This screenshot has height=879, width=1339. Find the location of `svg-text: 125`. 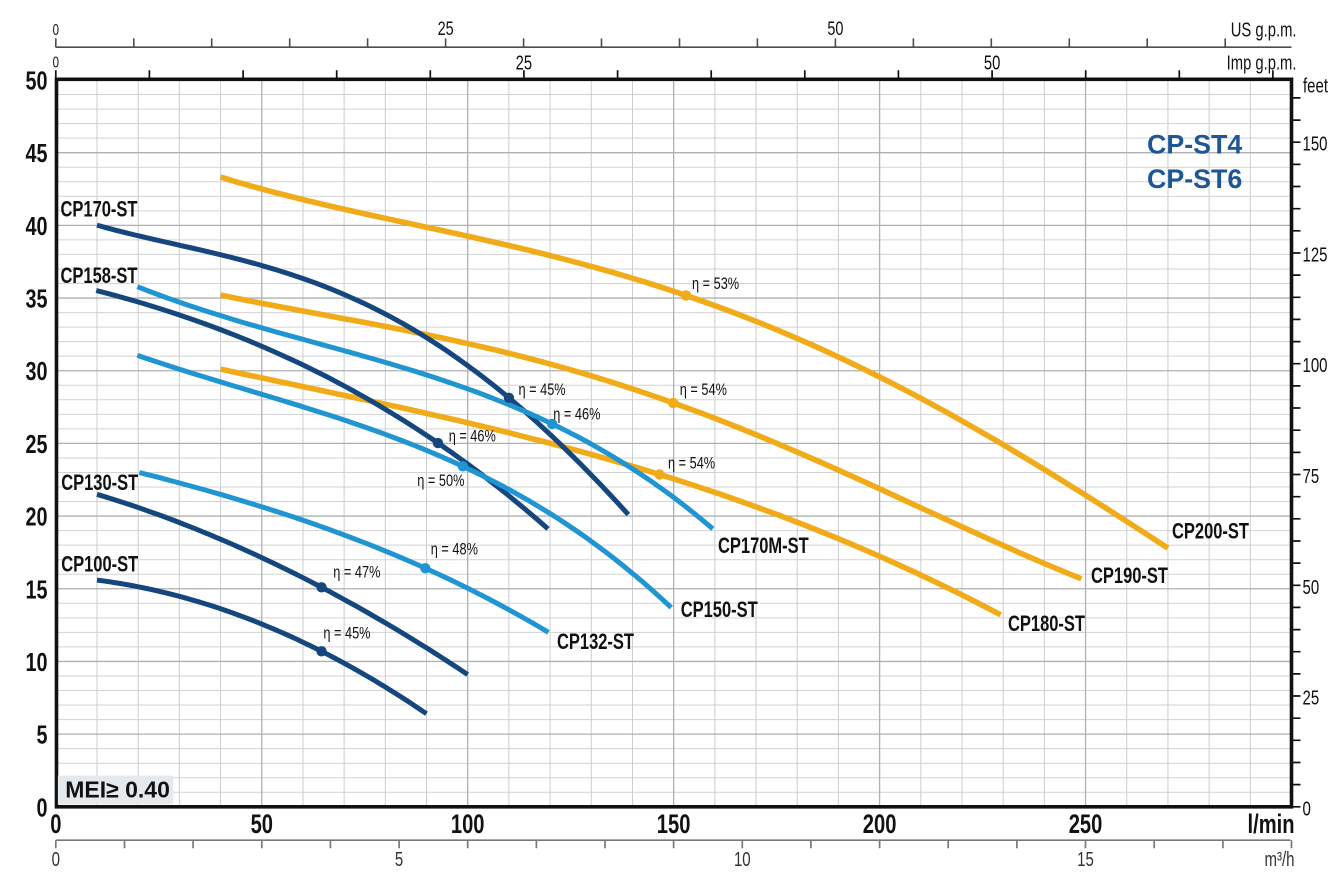

svg-text: 125 is located at coordinates (1315, 254).